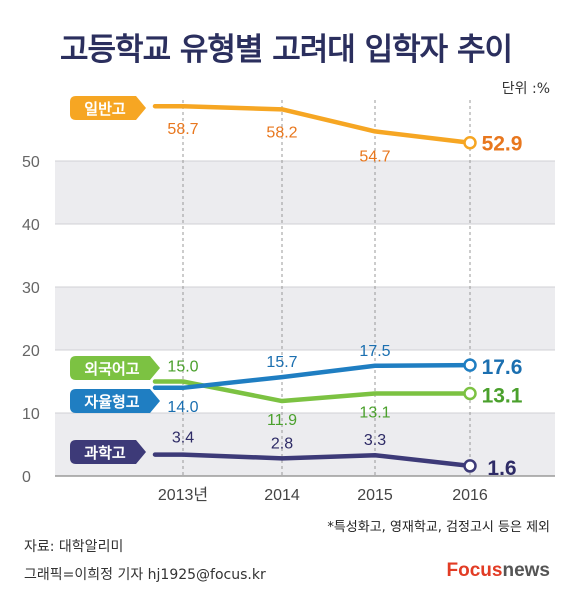 The image size is (572, 595). I want to click on brand-news: news, so click(526, 570).